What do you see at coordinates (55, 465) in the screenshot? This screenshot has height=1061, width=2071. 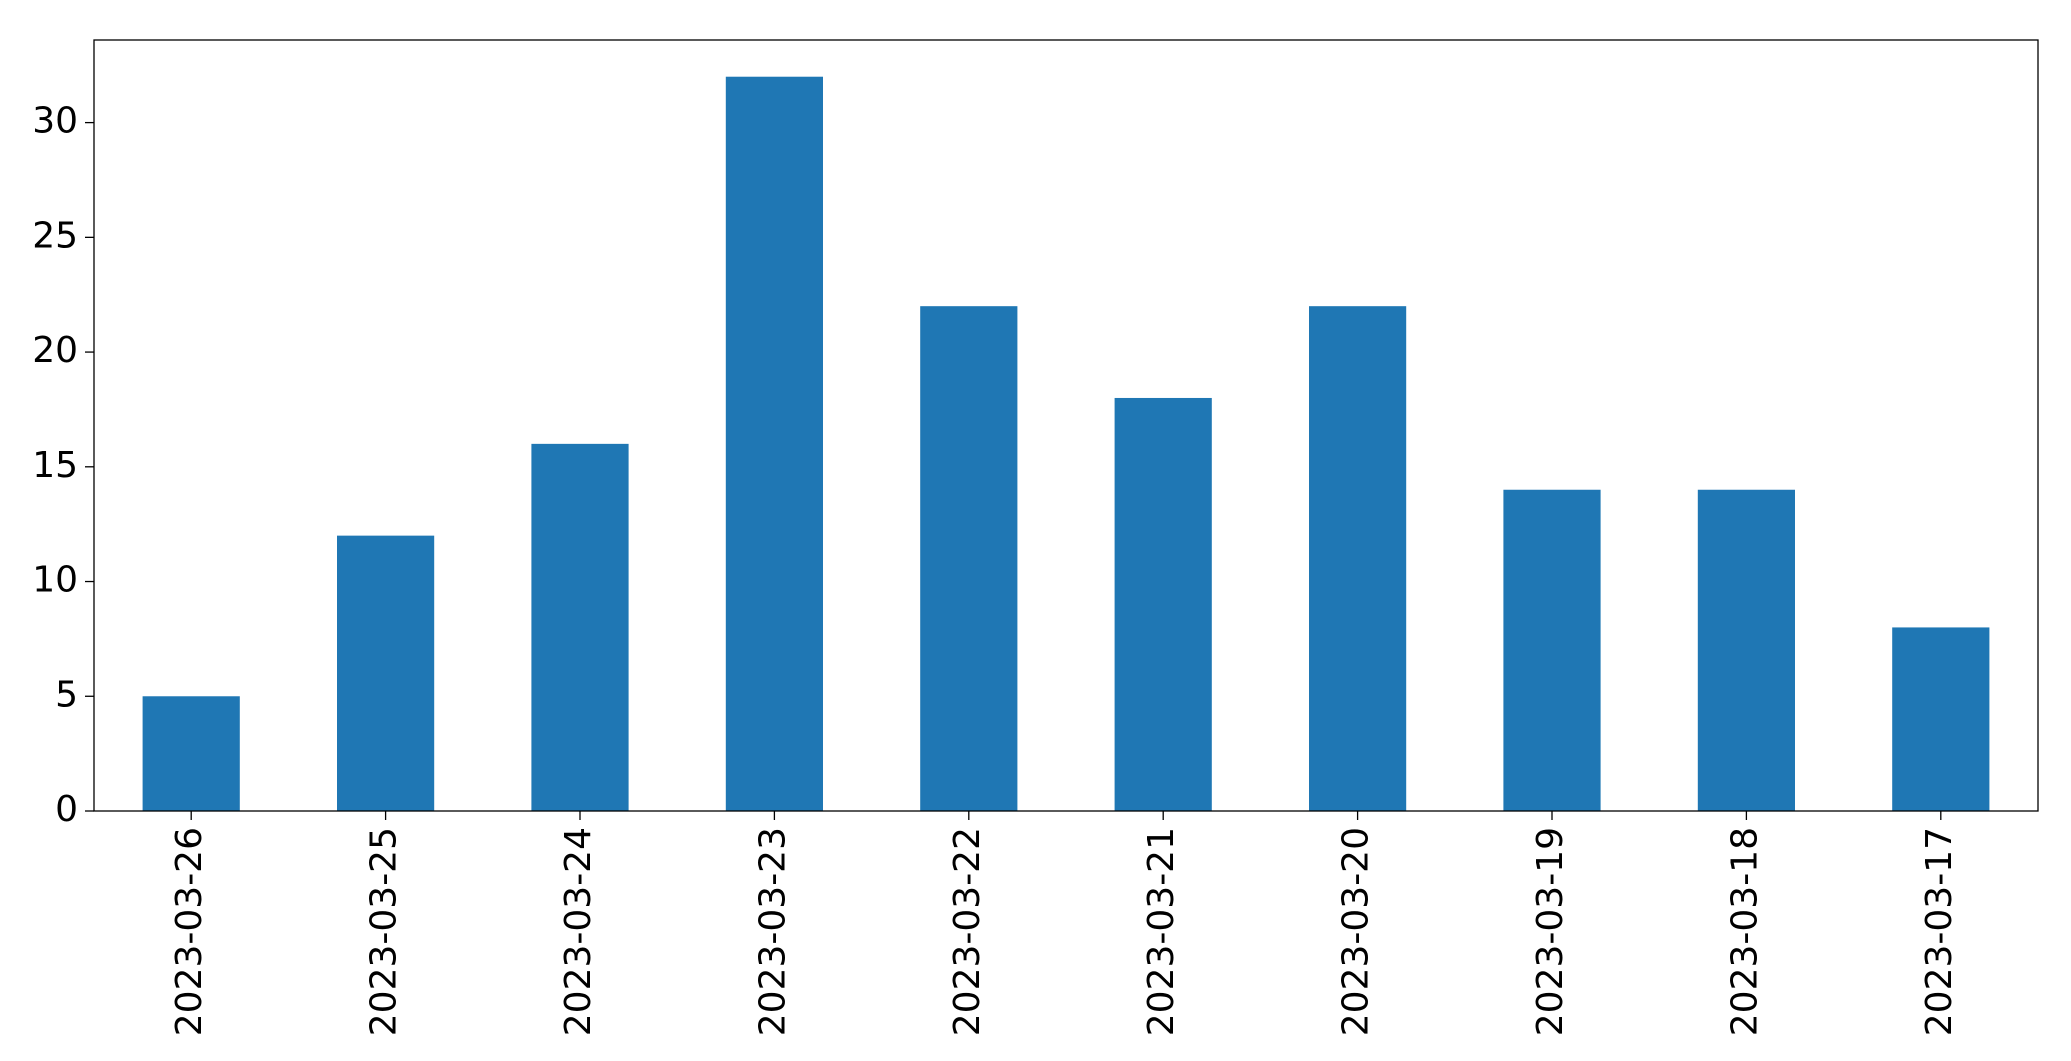 I see `y-tick-label: 15` at bounding box center [55, 465].